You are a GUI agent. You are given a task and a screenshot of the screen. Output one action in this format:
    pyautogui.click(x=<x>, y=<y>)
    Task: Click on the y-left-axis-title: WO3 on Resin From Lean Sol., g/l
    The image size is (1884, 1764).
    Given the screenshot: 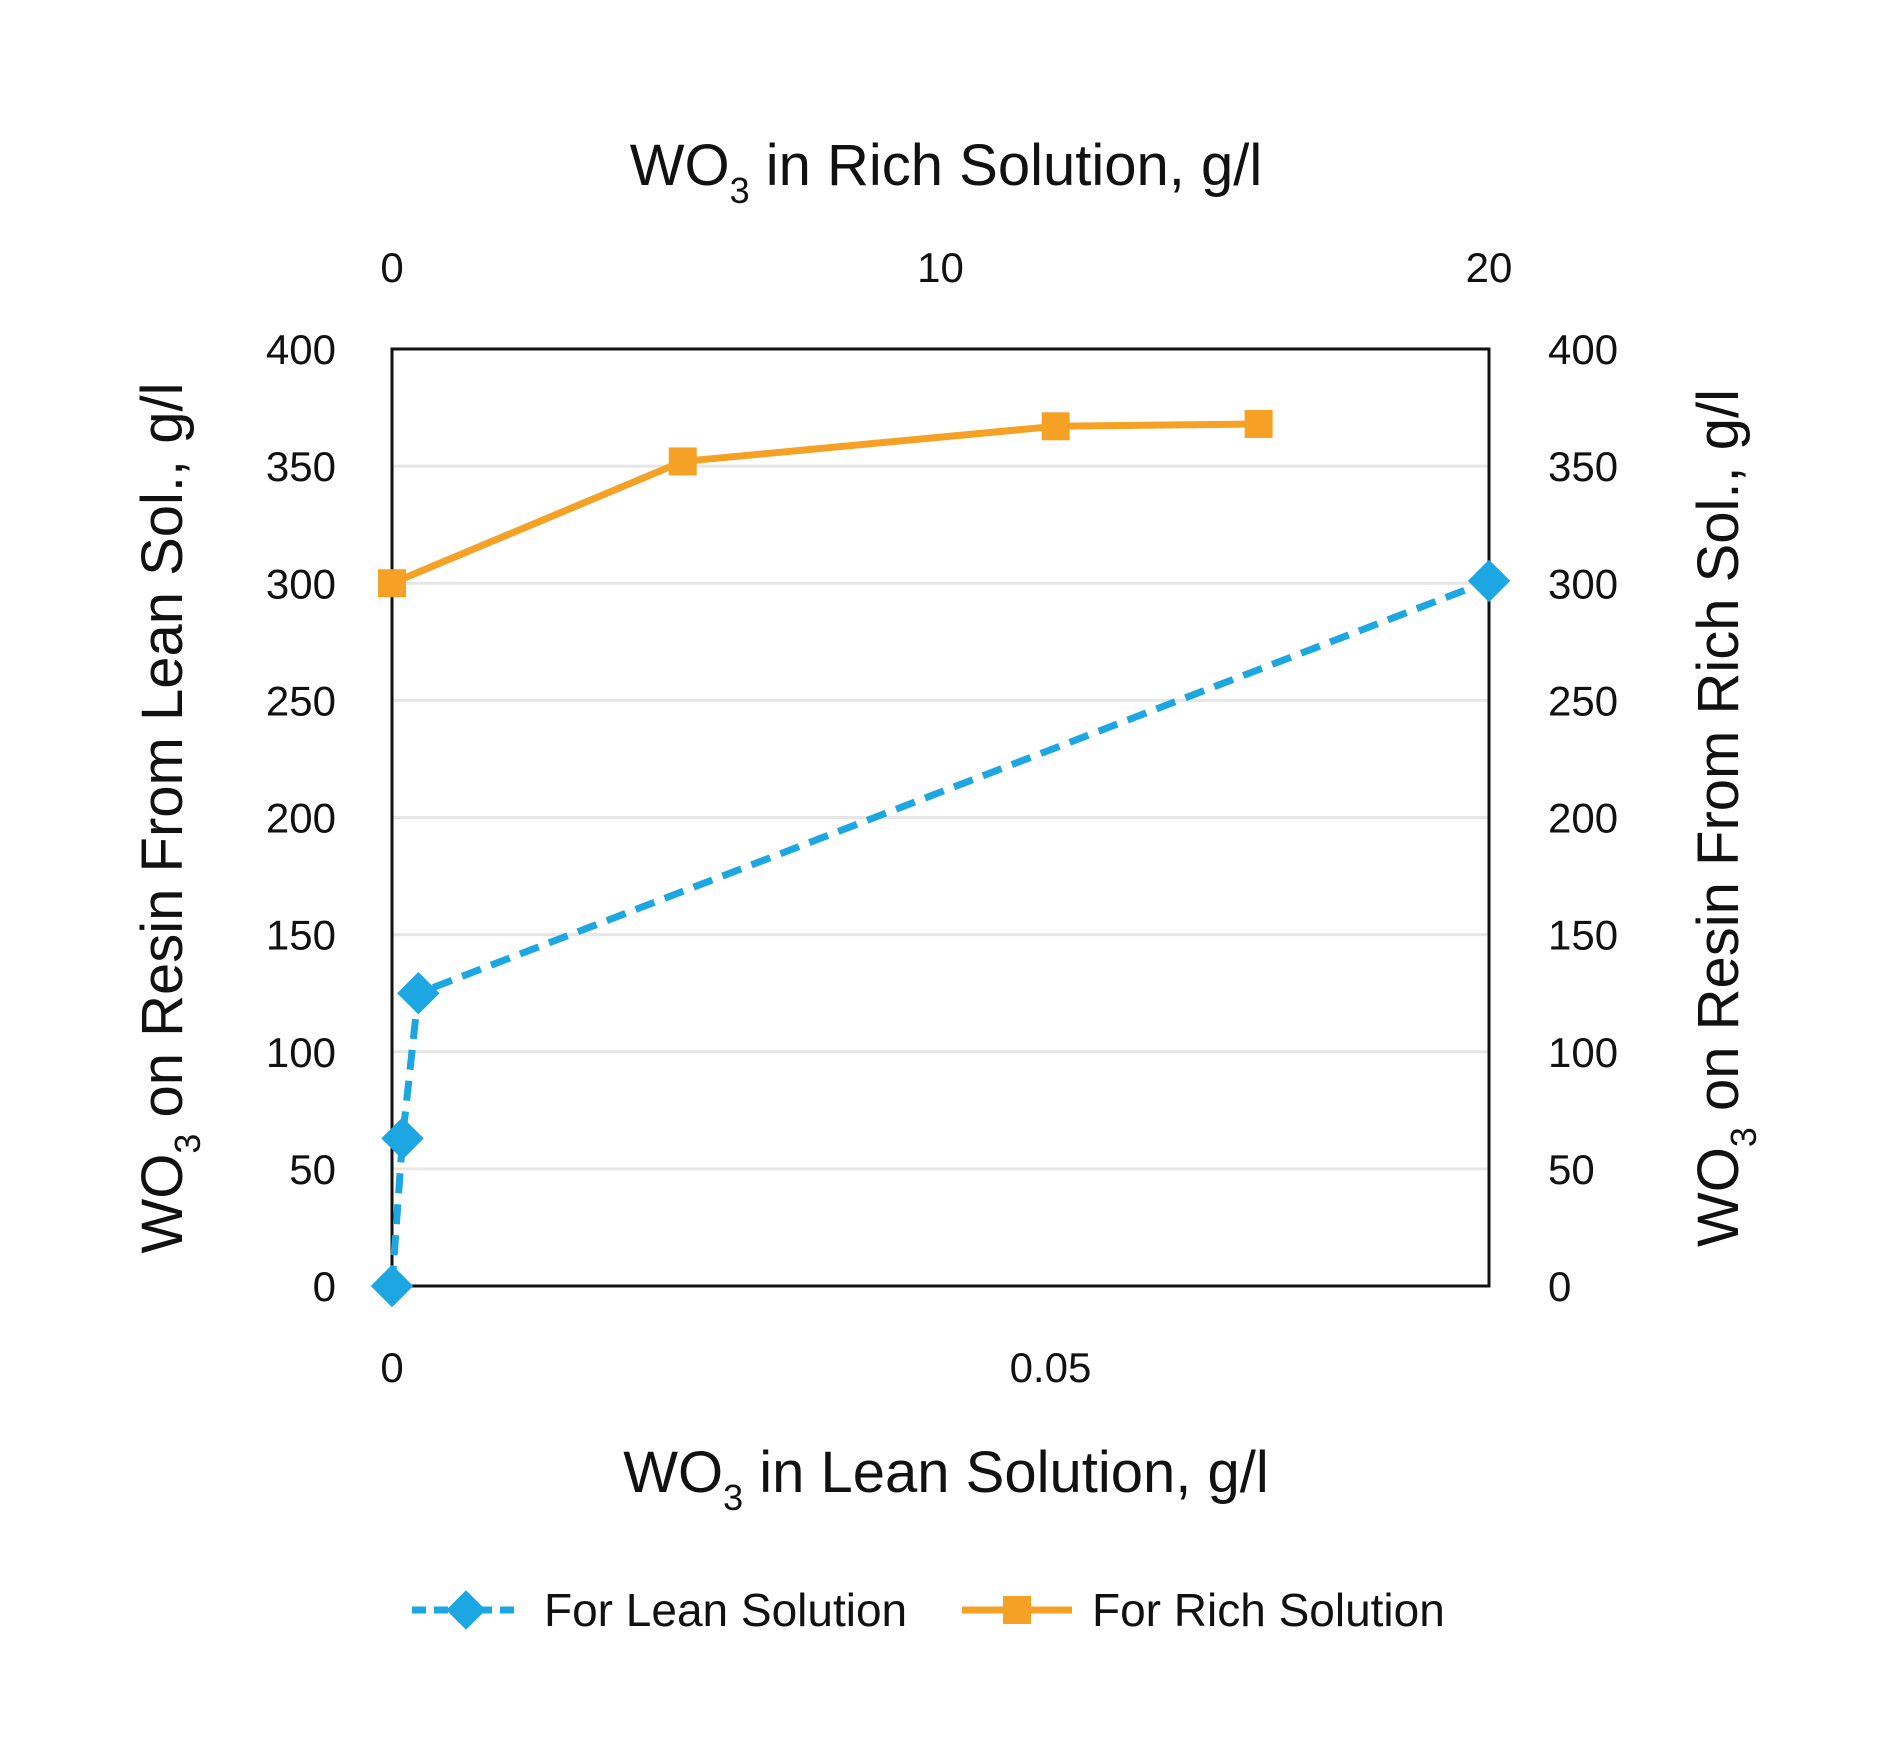 What is the action you would take?
    pyautogui.click(x=169, y=817)
    